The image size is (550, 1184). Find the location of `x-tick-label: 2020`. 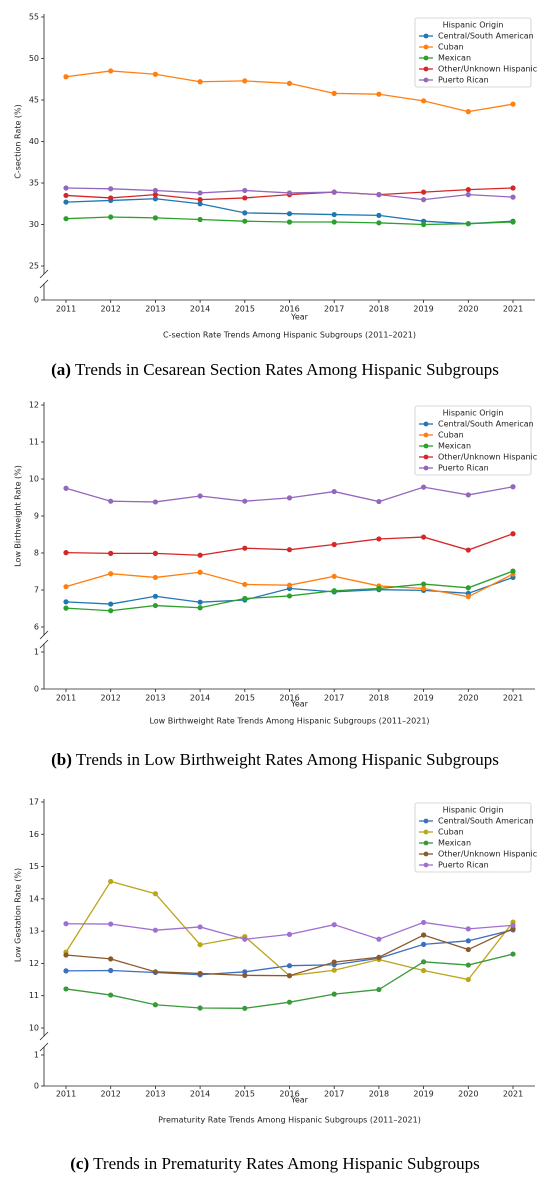

x-tick-label: 2020 is located at coordinates (468, 1094).